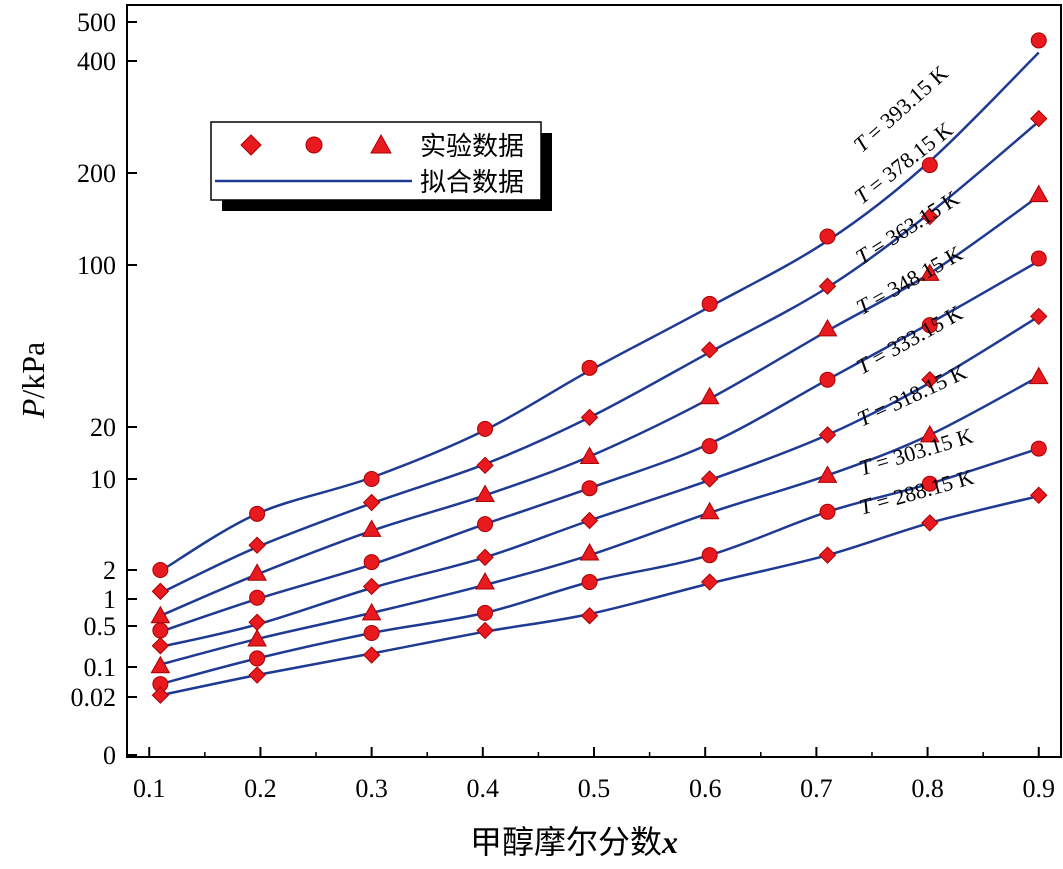  I want to click on legend: 实验数据 拟合数据, so click(381, 166).